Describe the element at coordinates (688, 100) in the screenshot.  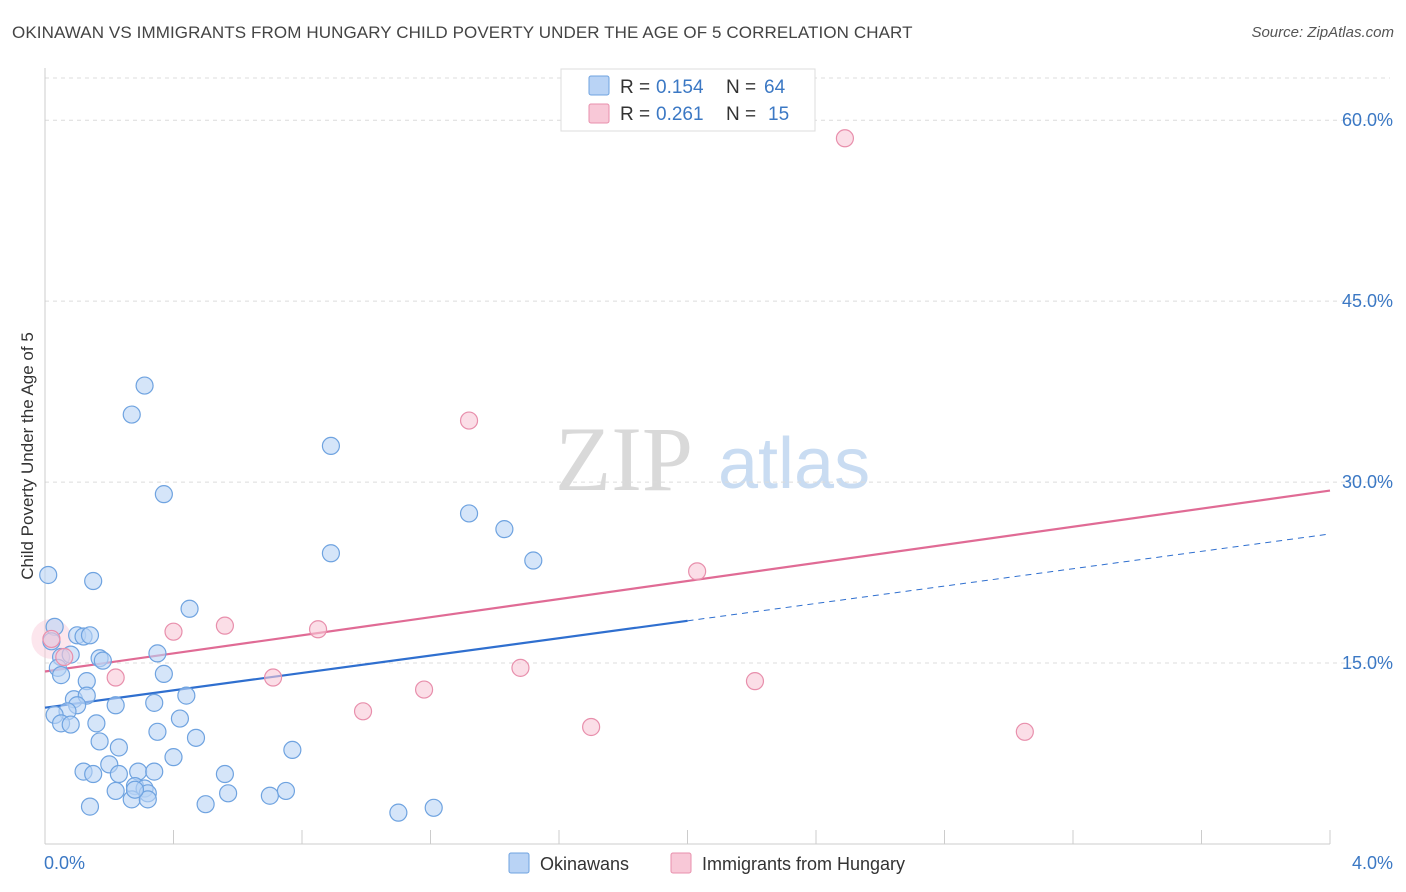
I see `stats-legend: R = 0.154 N = 64 R = 0.261 N = 15` at that location.